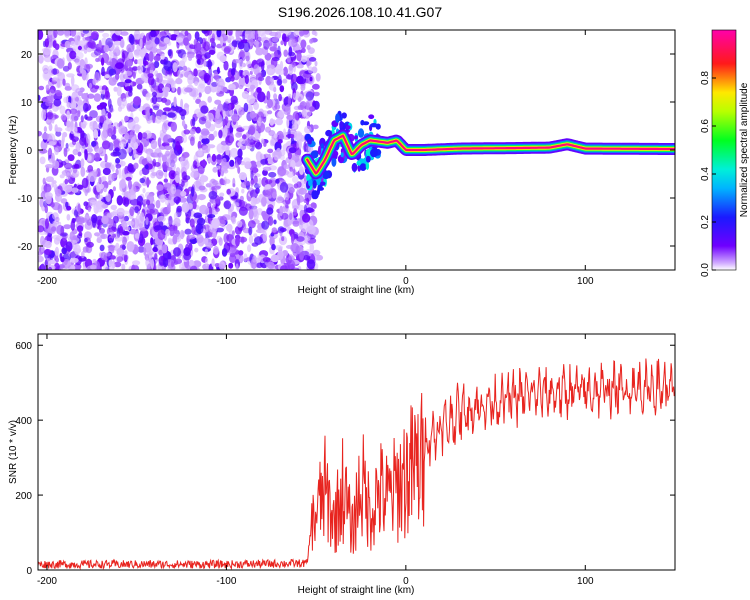 The width and height of the screenshot is (750, 600). I want to click on colorbar-tick-label: 0.2, so click(705, 222).